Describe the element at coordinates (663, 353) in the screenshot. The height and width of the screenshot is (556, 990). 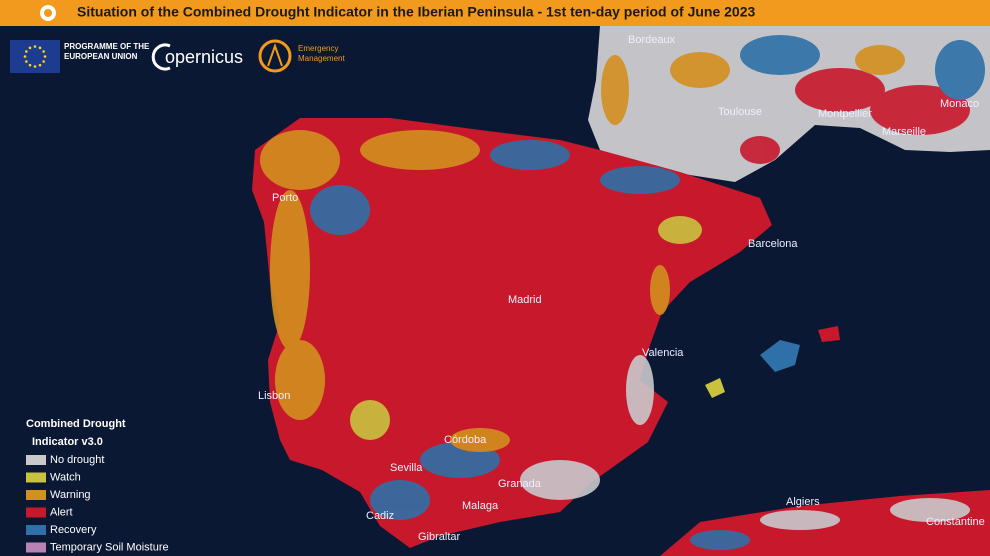
I see `city-label: Valencia` at that location.